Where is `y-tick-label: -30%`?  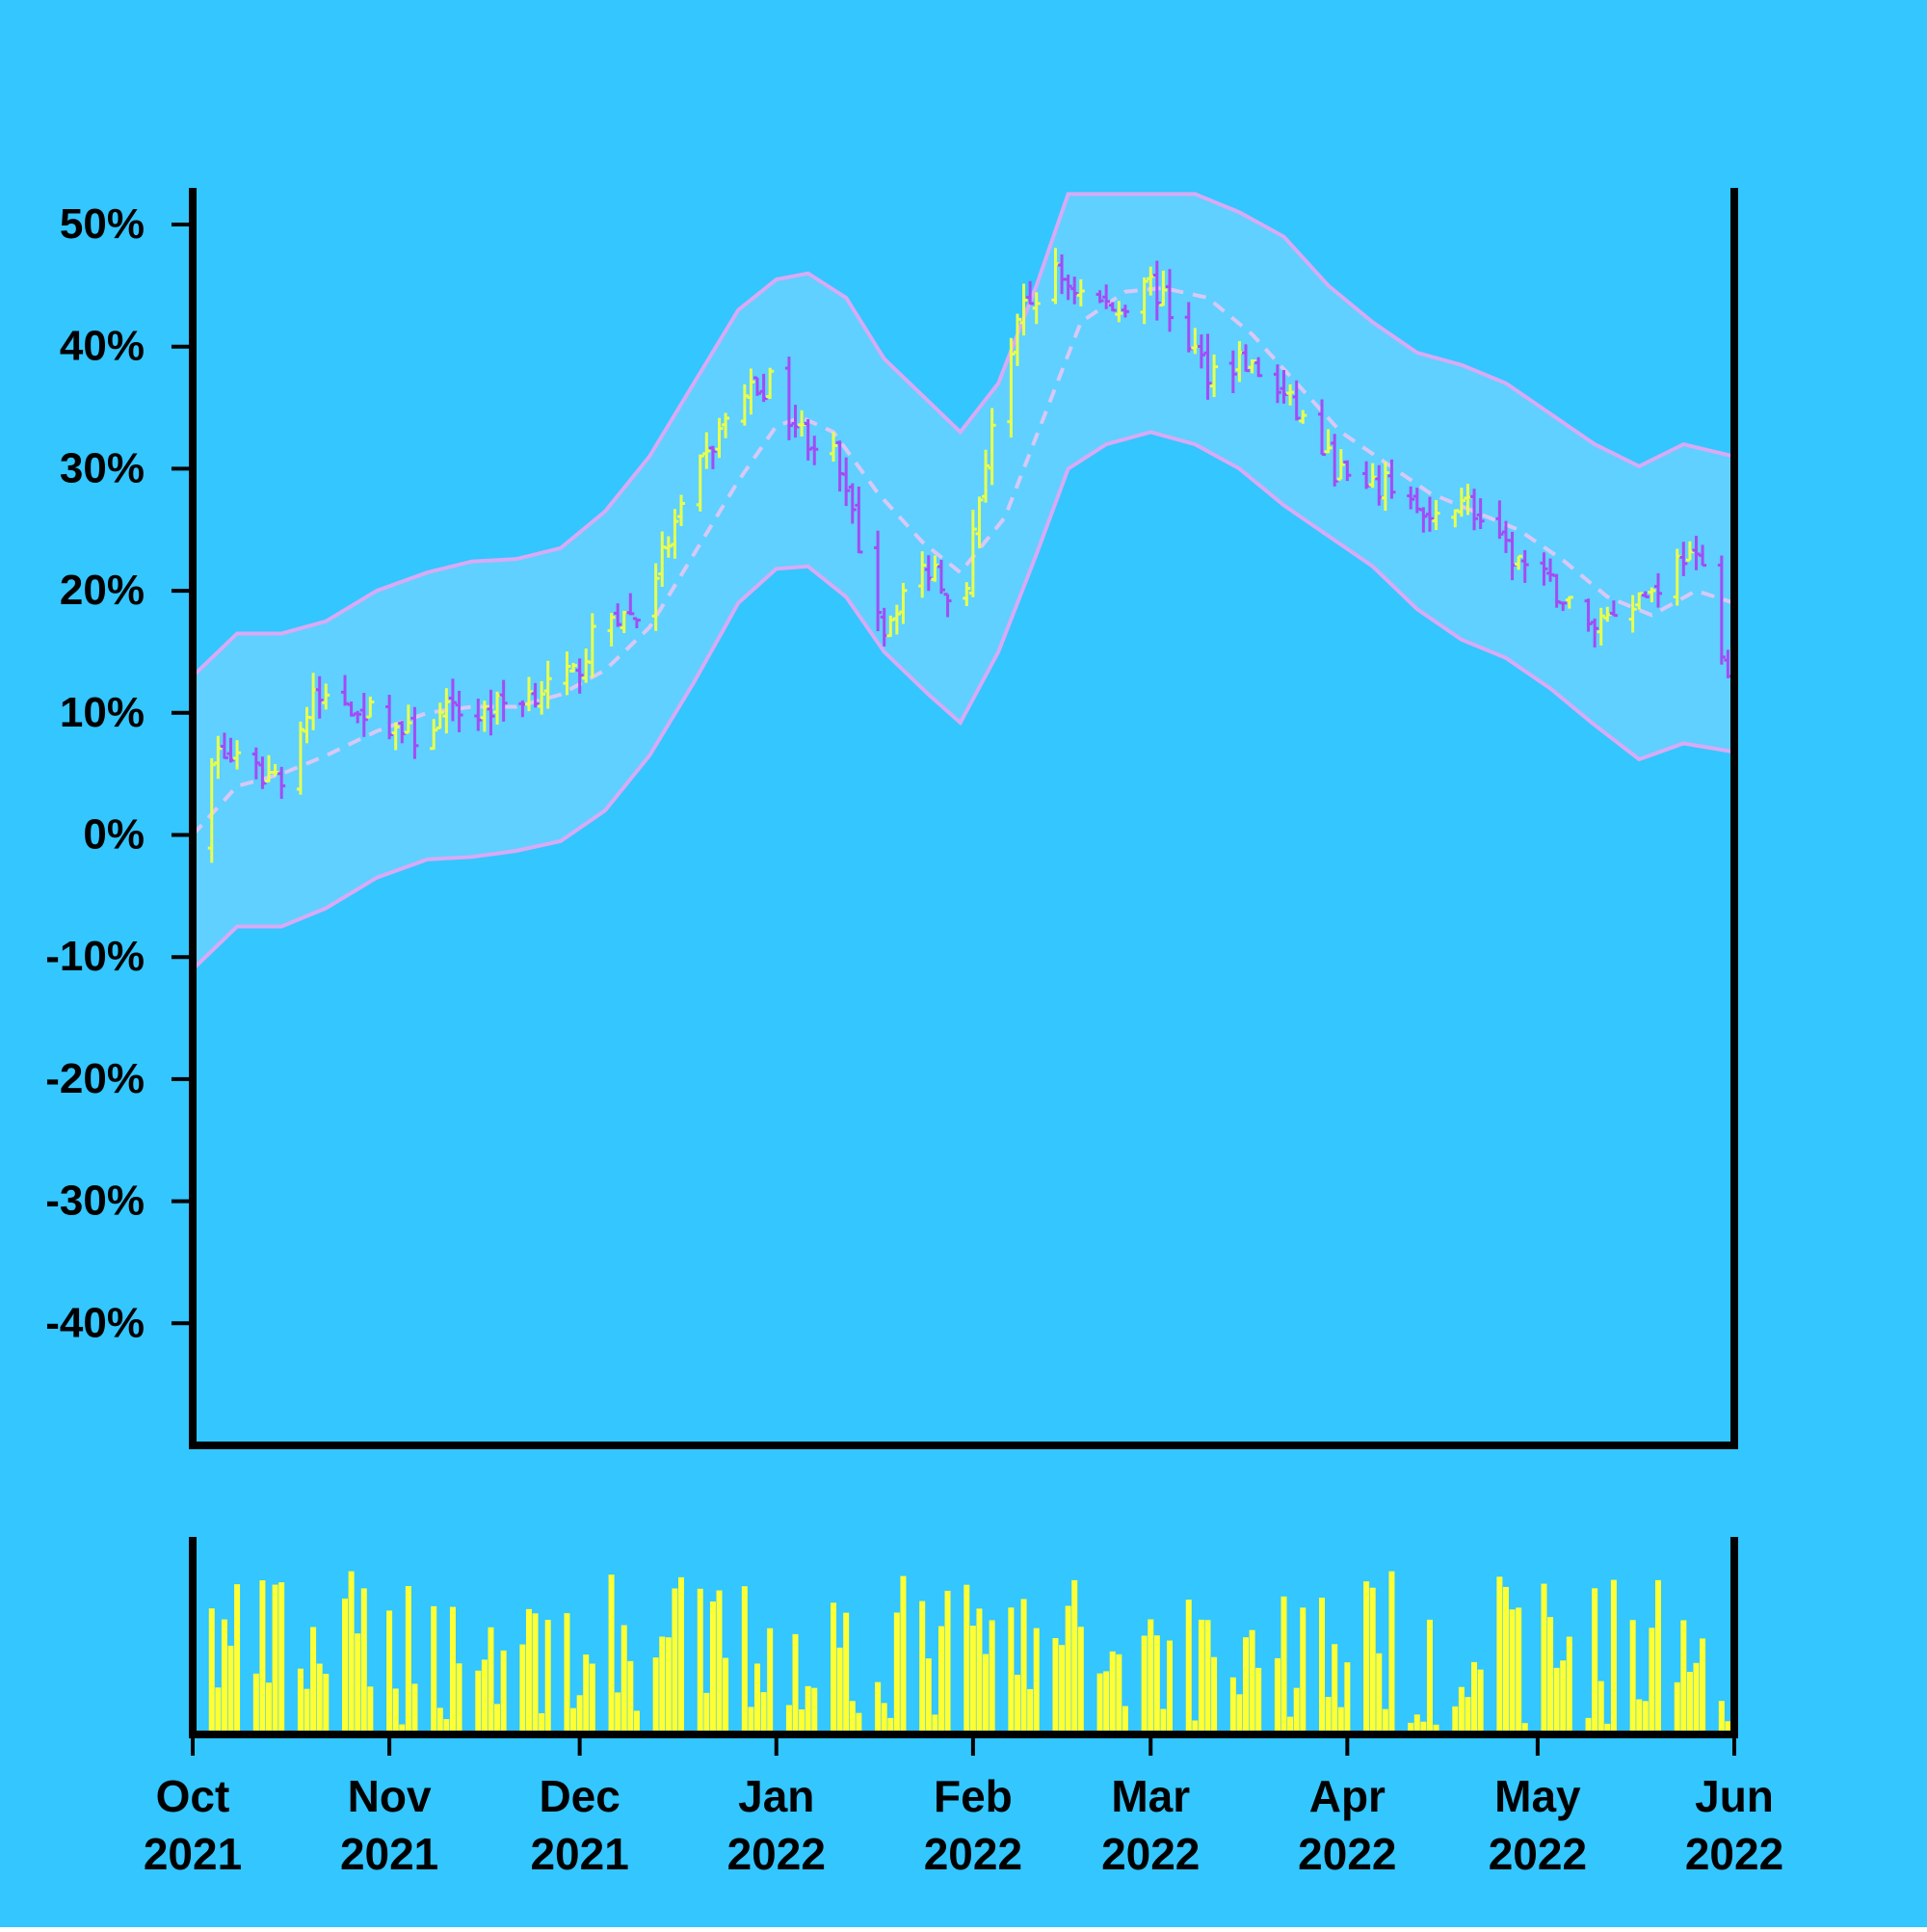 y-tick-label: -30% is located at coordinates (95, 1201).